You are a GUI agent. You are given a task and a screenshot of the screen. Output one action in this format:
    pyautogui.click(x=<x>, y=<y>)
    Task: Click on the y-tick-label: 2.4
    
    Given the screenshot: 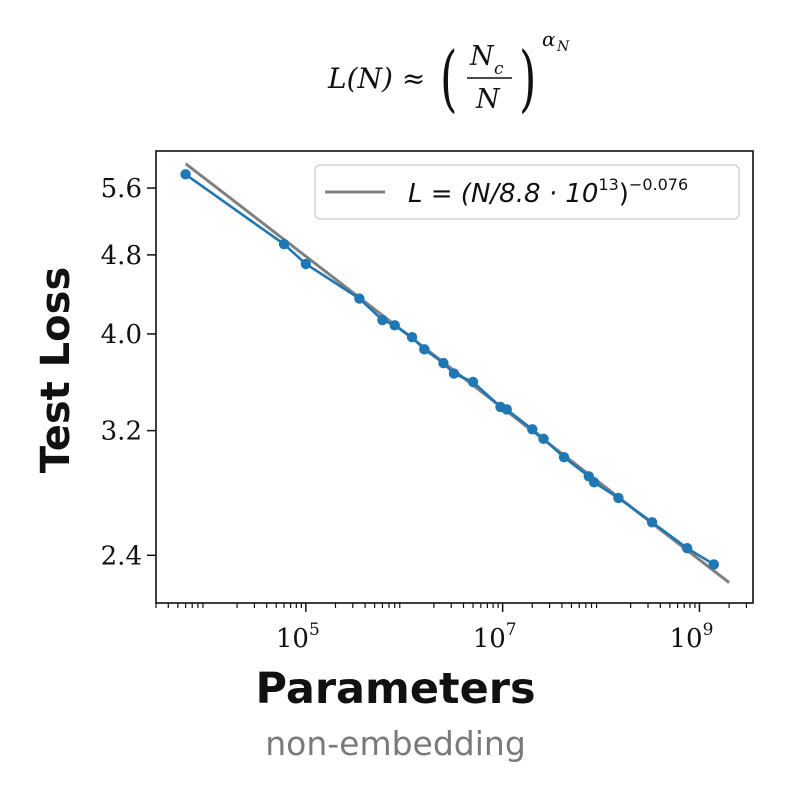 What is the action you would take?
    pyautogui.click(x=121, y=556)
    